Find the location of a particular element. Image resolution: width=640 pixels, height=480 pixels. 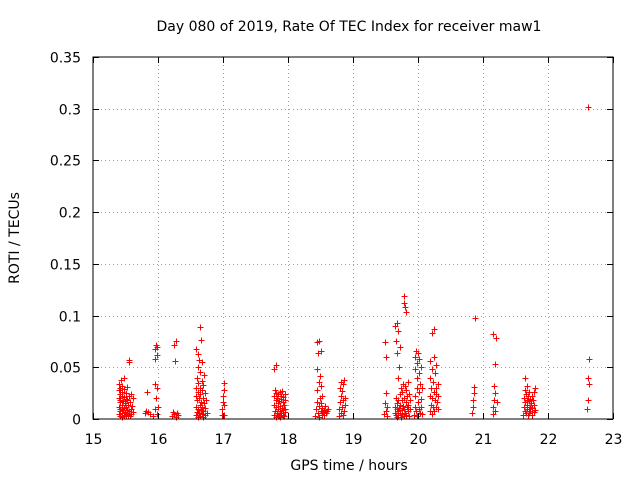

x-tick-label: 22 is located at coordinates (549, 440).